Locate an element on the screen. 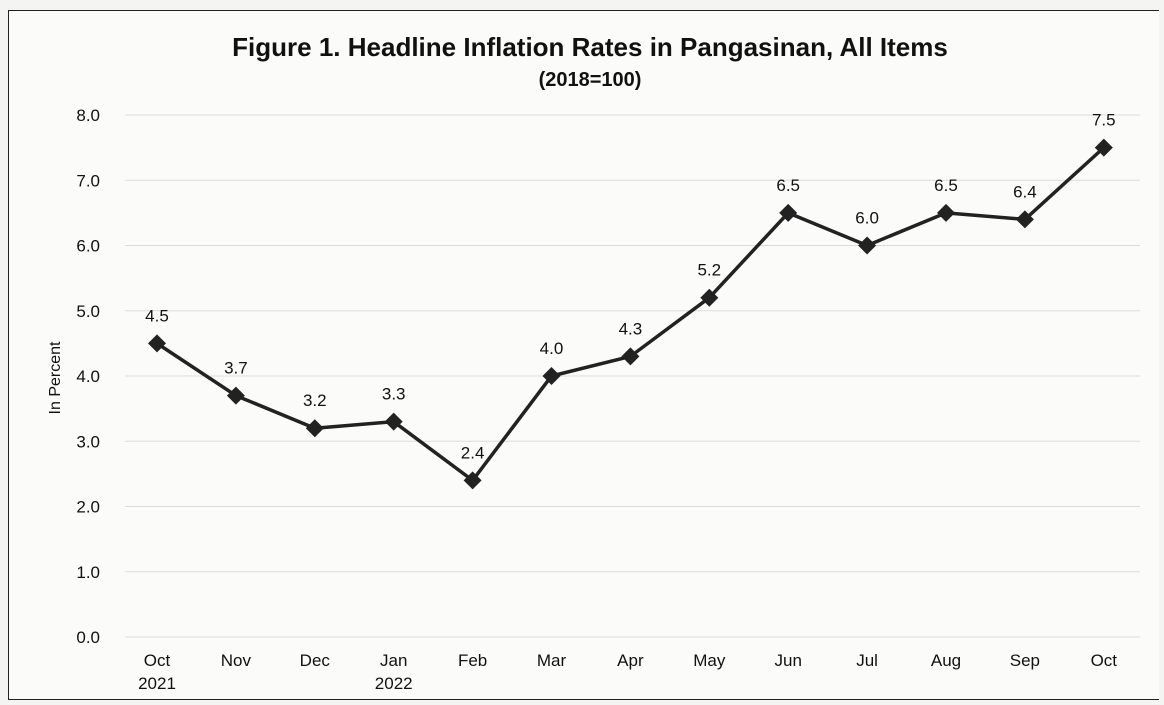 This screenshot has height=705, width=1164. y-tick-label: 8.0 is located at coordinates (88, 115).